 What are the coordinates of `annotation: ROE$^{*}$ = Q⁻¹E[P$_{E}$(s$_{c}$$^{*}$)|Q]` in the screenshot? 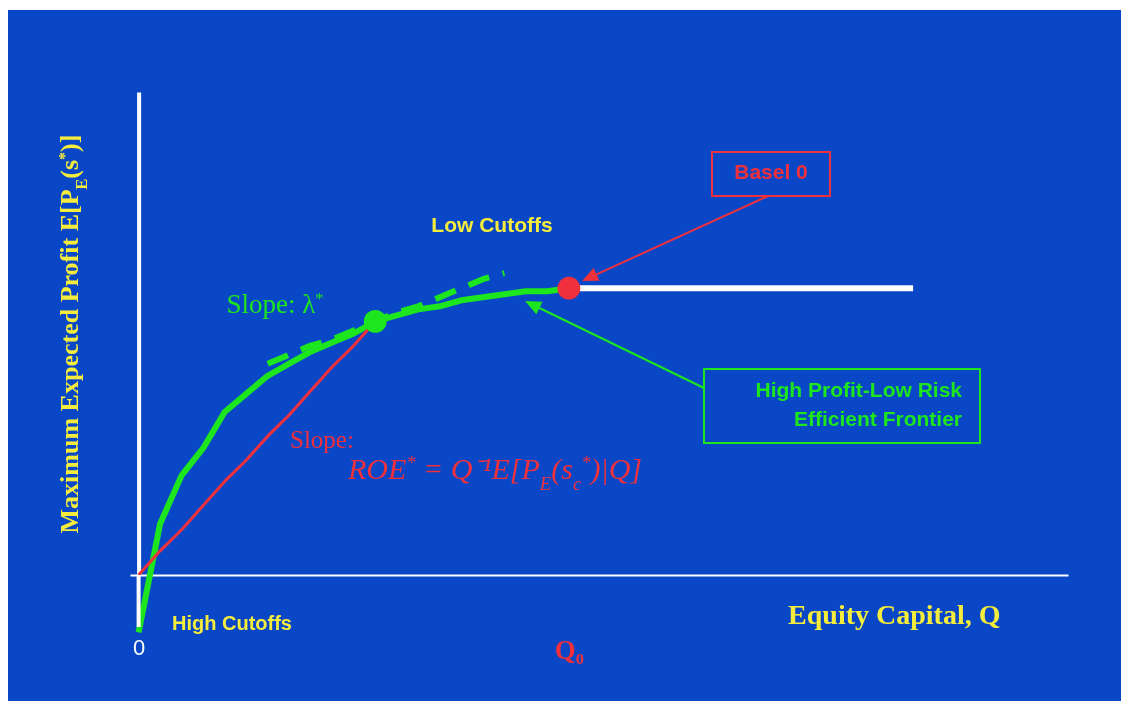 It's located at (494, 472).